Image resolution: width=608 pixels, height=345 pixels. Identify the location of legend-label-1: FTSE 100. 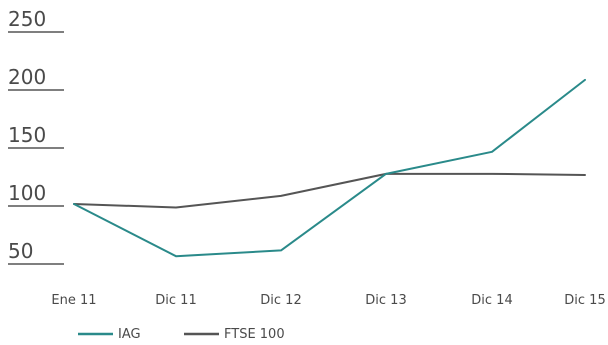
(254, 334).